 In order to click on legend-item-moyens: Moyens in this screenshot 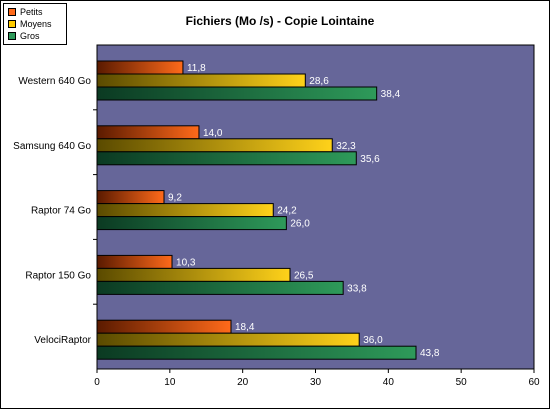, I will do `click(37, 24)`.